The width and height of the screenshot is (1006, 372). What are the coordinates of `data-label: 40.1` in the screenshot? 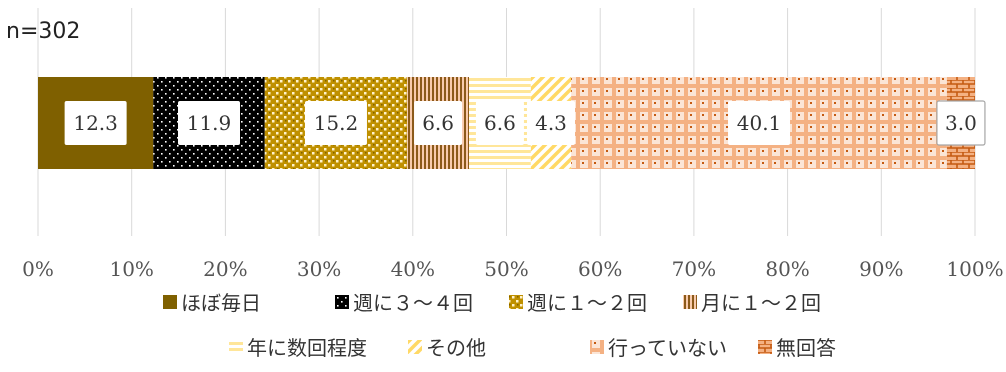 It's located at (759, 123).